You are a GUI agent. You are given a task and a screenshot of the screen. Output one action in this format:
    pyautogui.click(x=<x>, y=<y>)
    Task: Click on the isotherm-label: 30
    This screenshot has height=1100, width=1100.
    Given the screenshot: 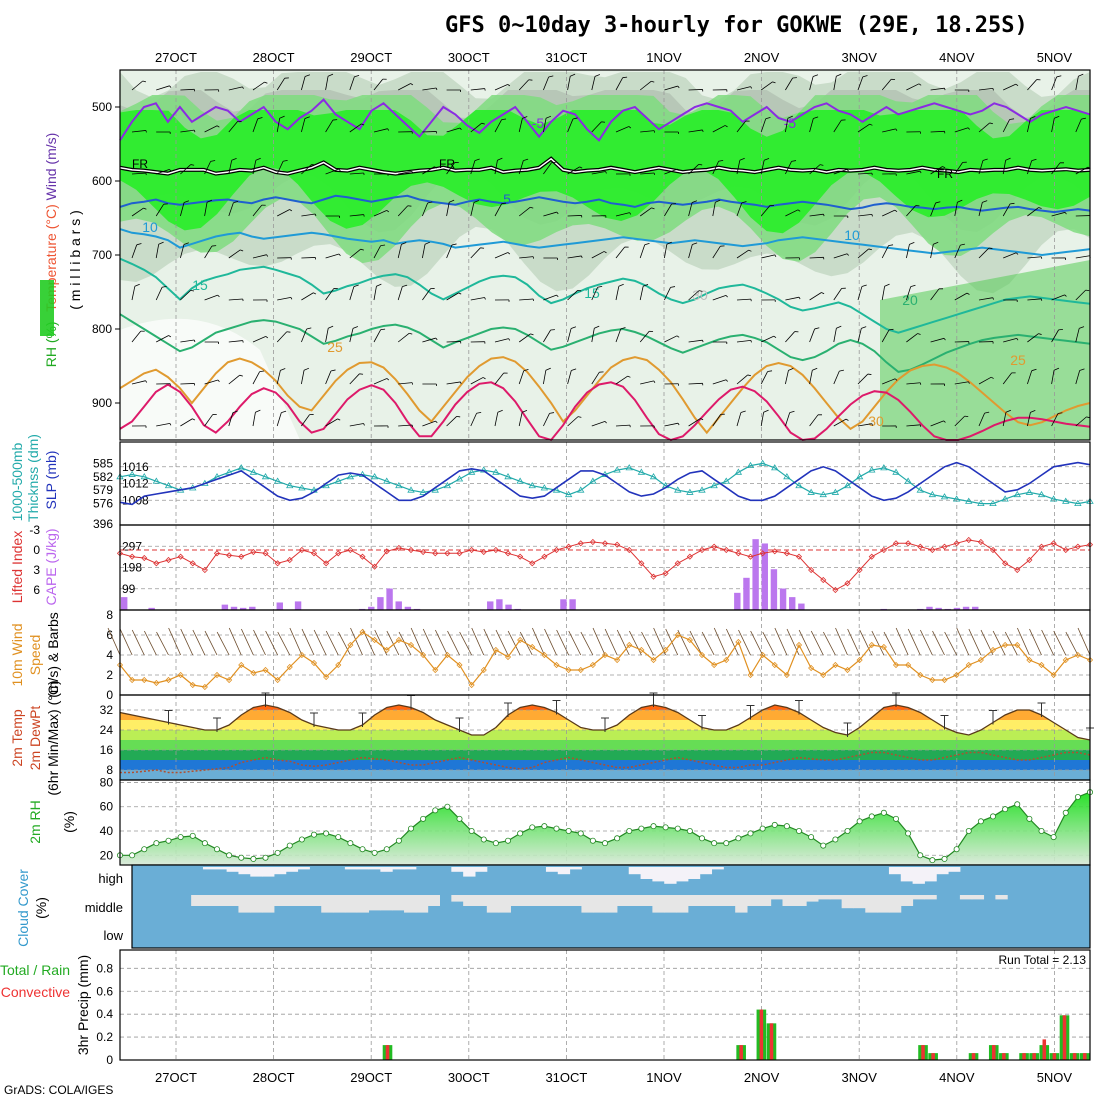 What is the action you would take?
    pyautogui.click(x=700, y=295)
    